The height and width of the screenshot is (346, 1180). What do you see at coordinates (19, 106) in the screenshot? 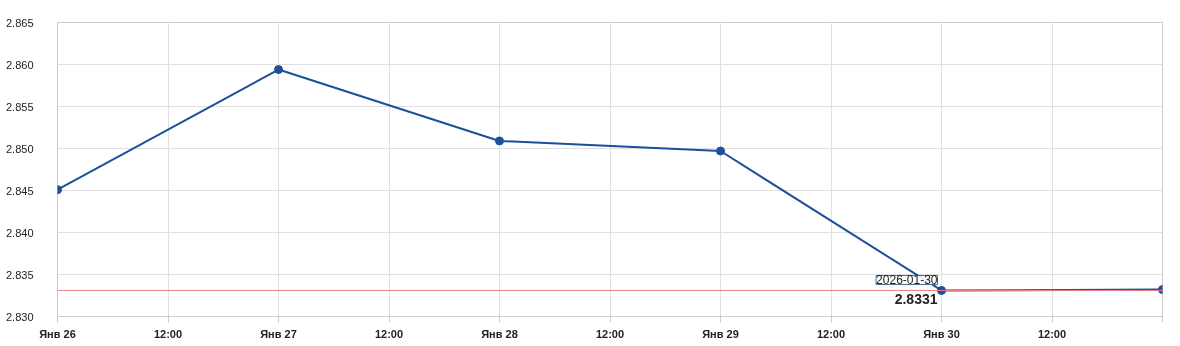
I see `y-tick-label: 2.855` at bounding box center [19, 106].